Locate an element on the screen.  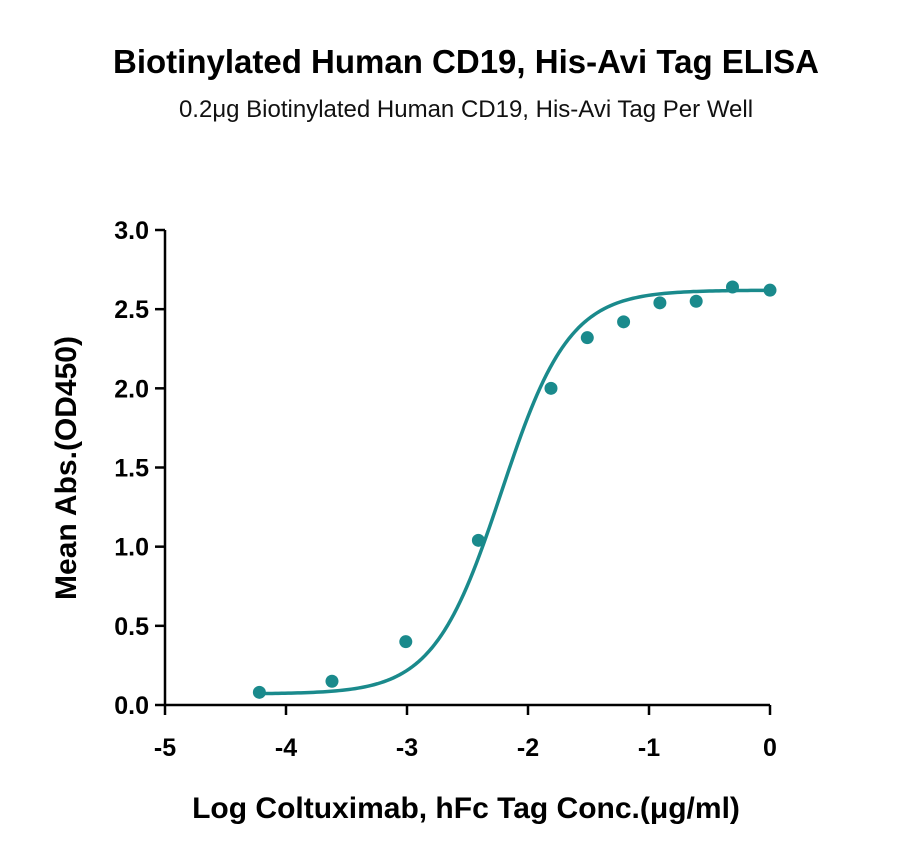
y-tick-label: 0.5 is located at coordinates (131, 627).